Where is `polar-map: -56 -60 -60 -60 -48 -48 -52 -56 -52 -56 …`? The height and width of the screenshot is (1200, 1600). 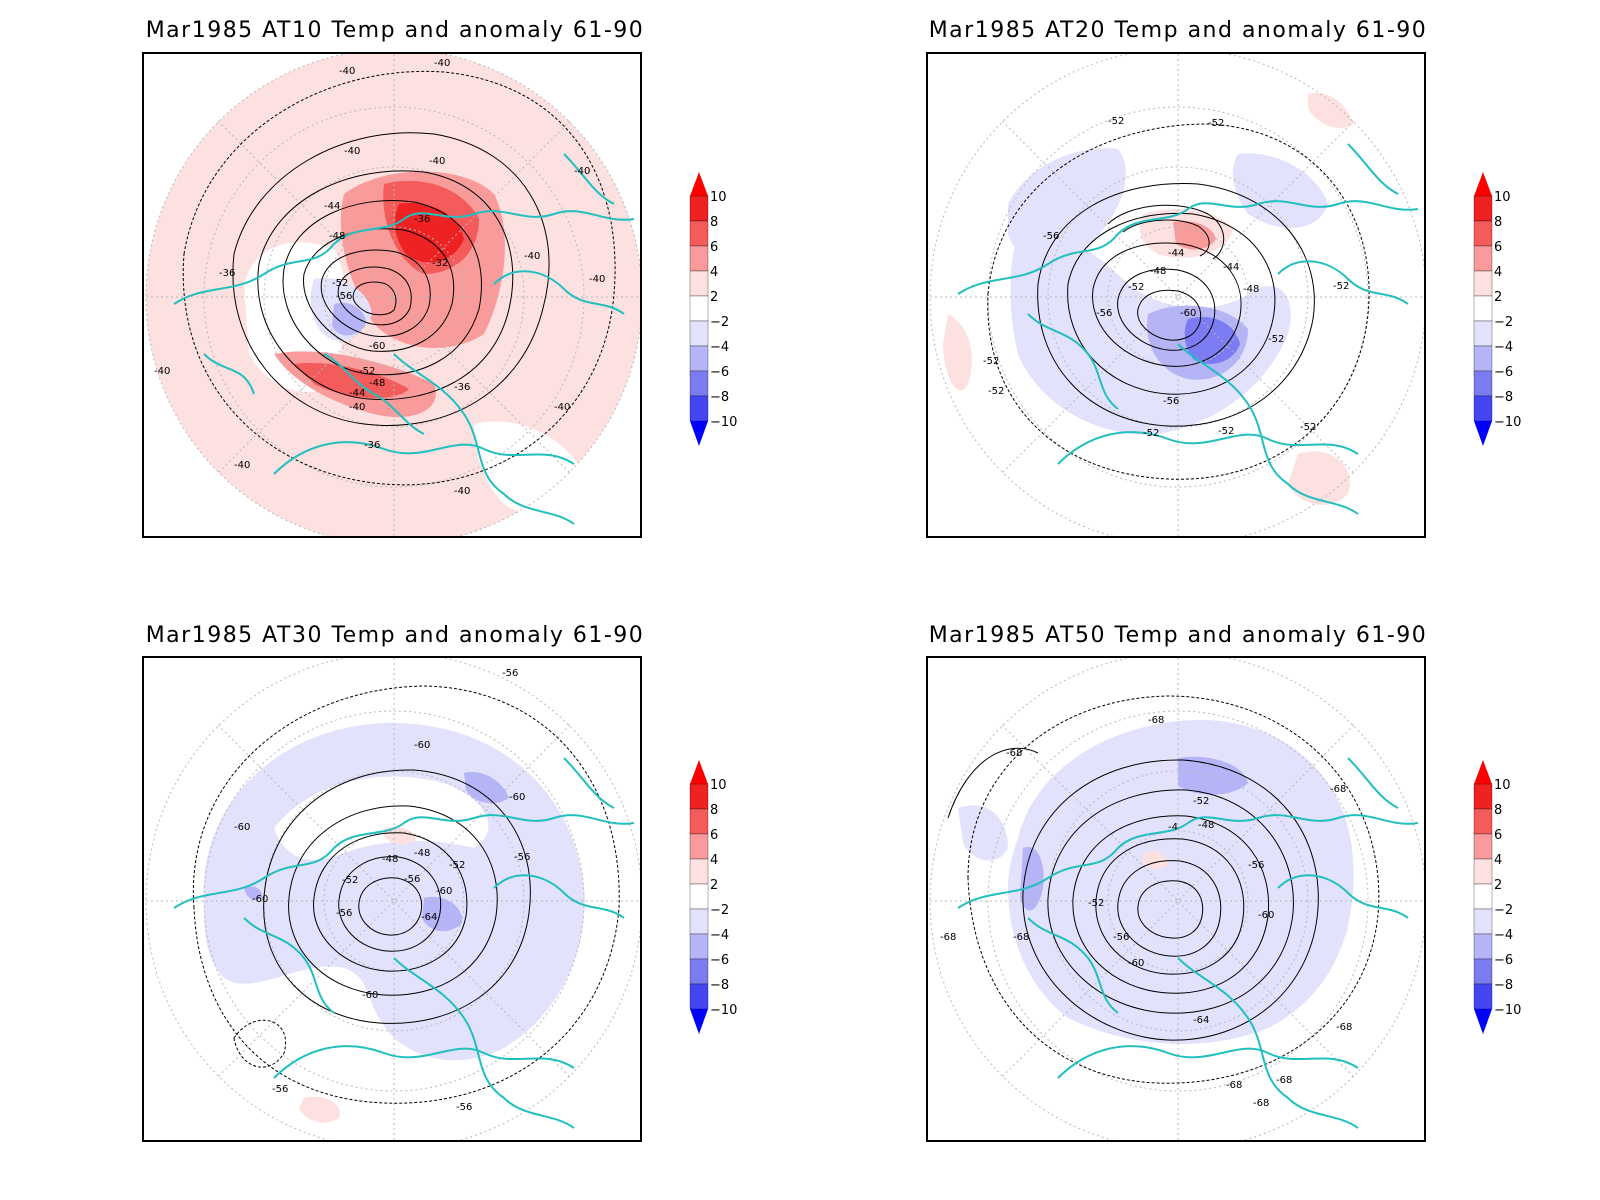 polar-map: -56 -60 -60 -60 -48 -48 -52 -56 -52 -56 … is located at coordinates (392, 899).